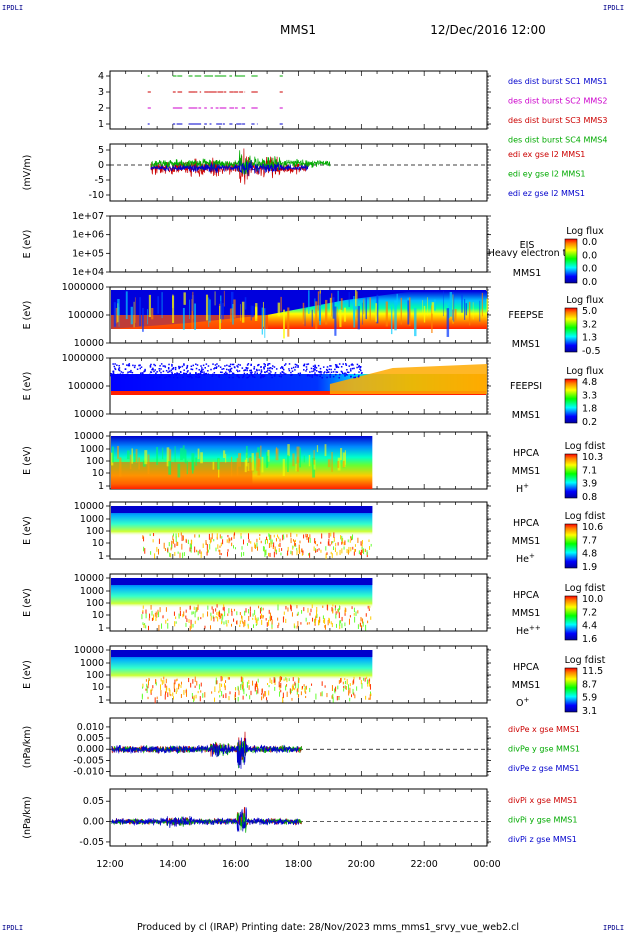 This screenshot has width=630, height=934. I want to click on hpca-hepp-panel-colorbar-label: 1.6, so click(589, 639).